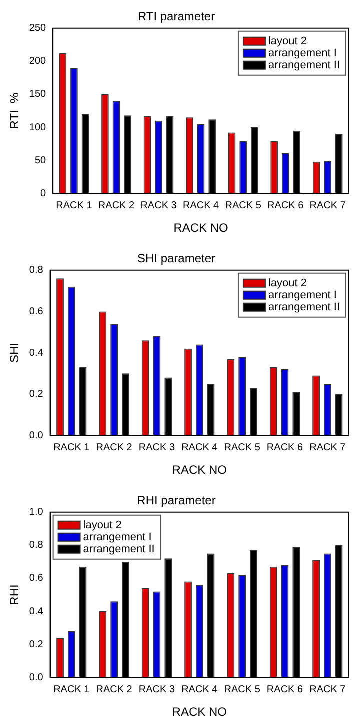  I want to click on chart-title: RHI parameter, so click(176, 501).